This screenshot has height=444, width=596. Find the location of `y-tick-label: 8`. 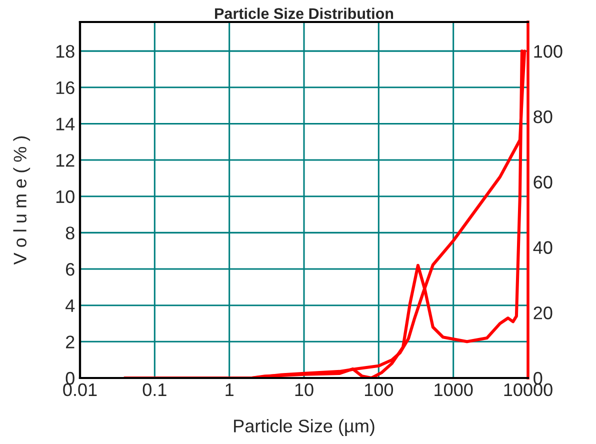

y-tick-label: 8 is located at coordinates (70, 233).